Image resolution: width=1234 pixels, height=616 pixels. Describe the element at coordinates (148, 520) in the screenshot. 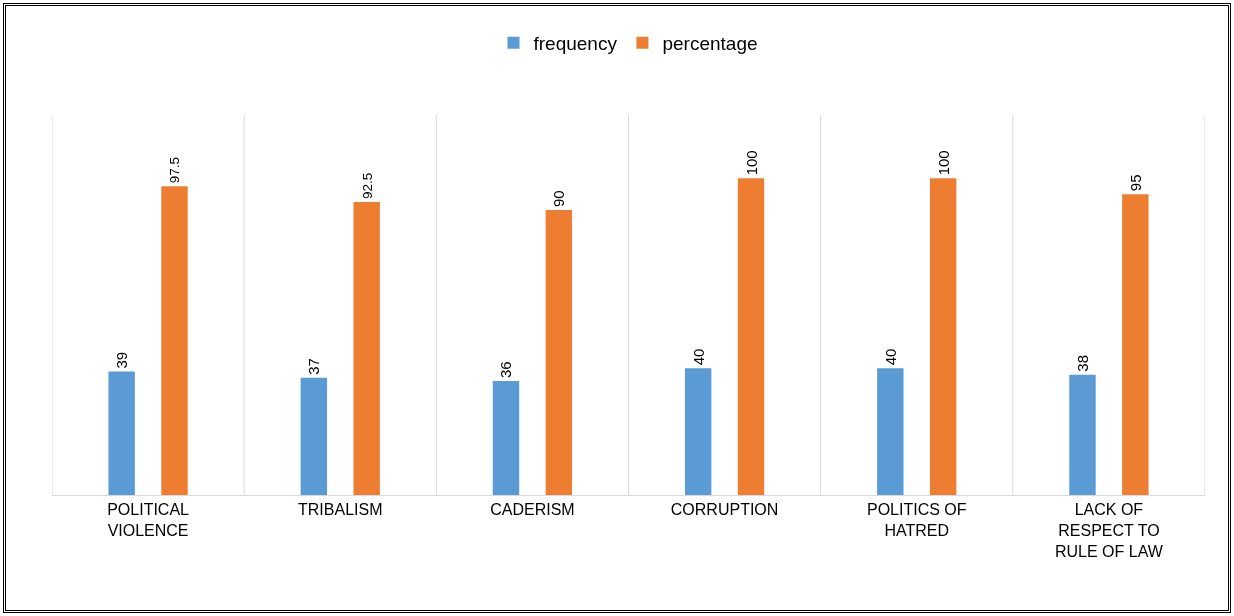

I see `x-tick-label: POLITICAL VIOLENCE` at that location.